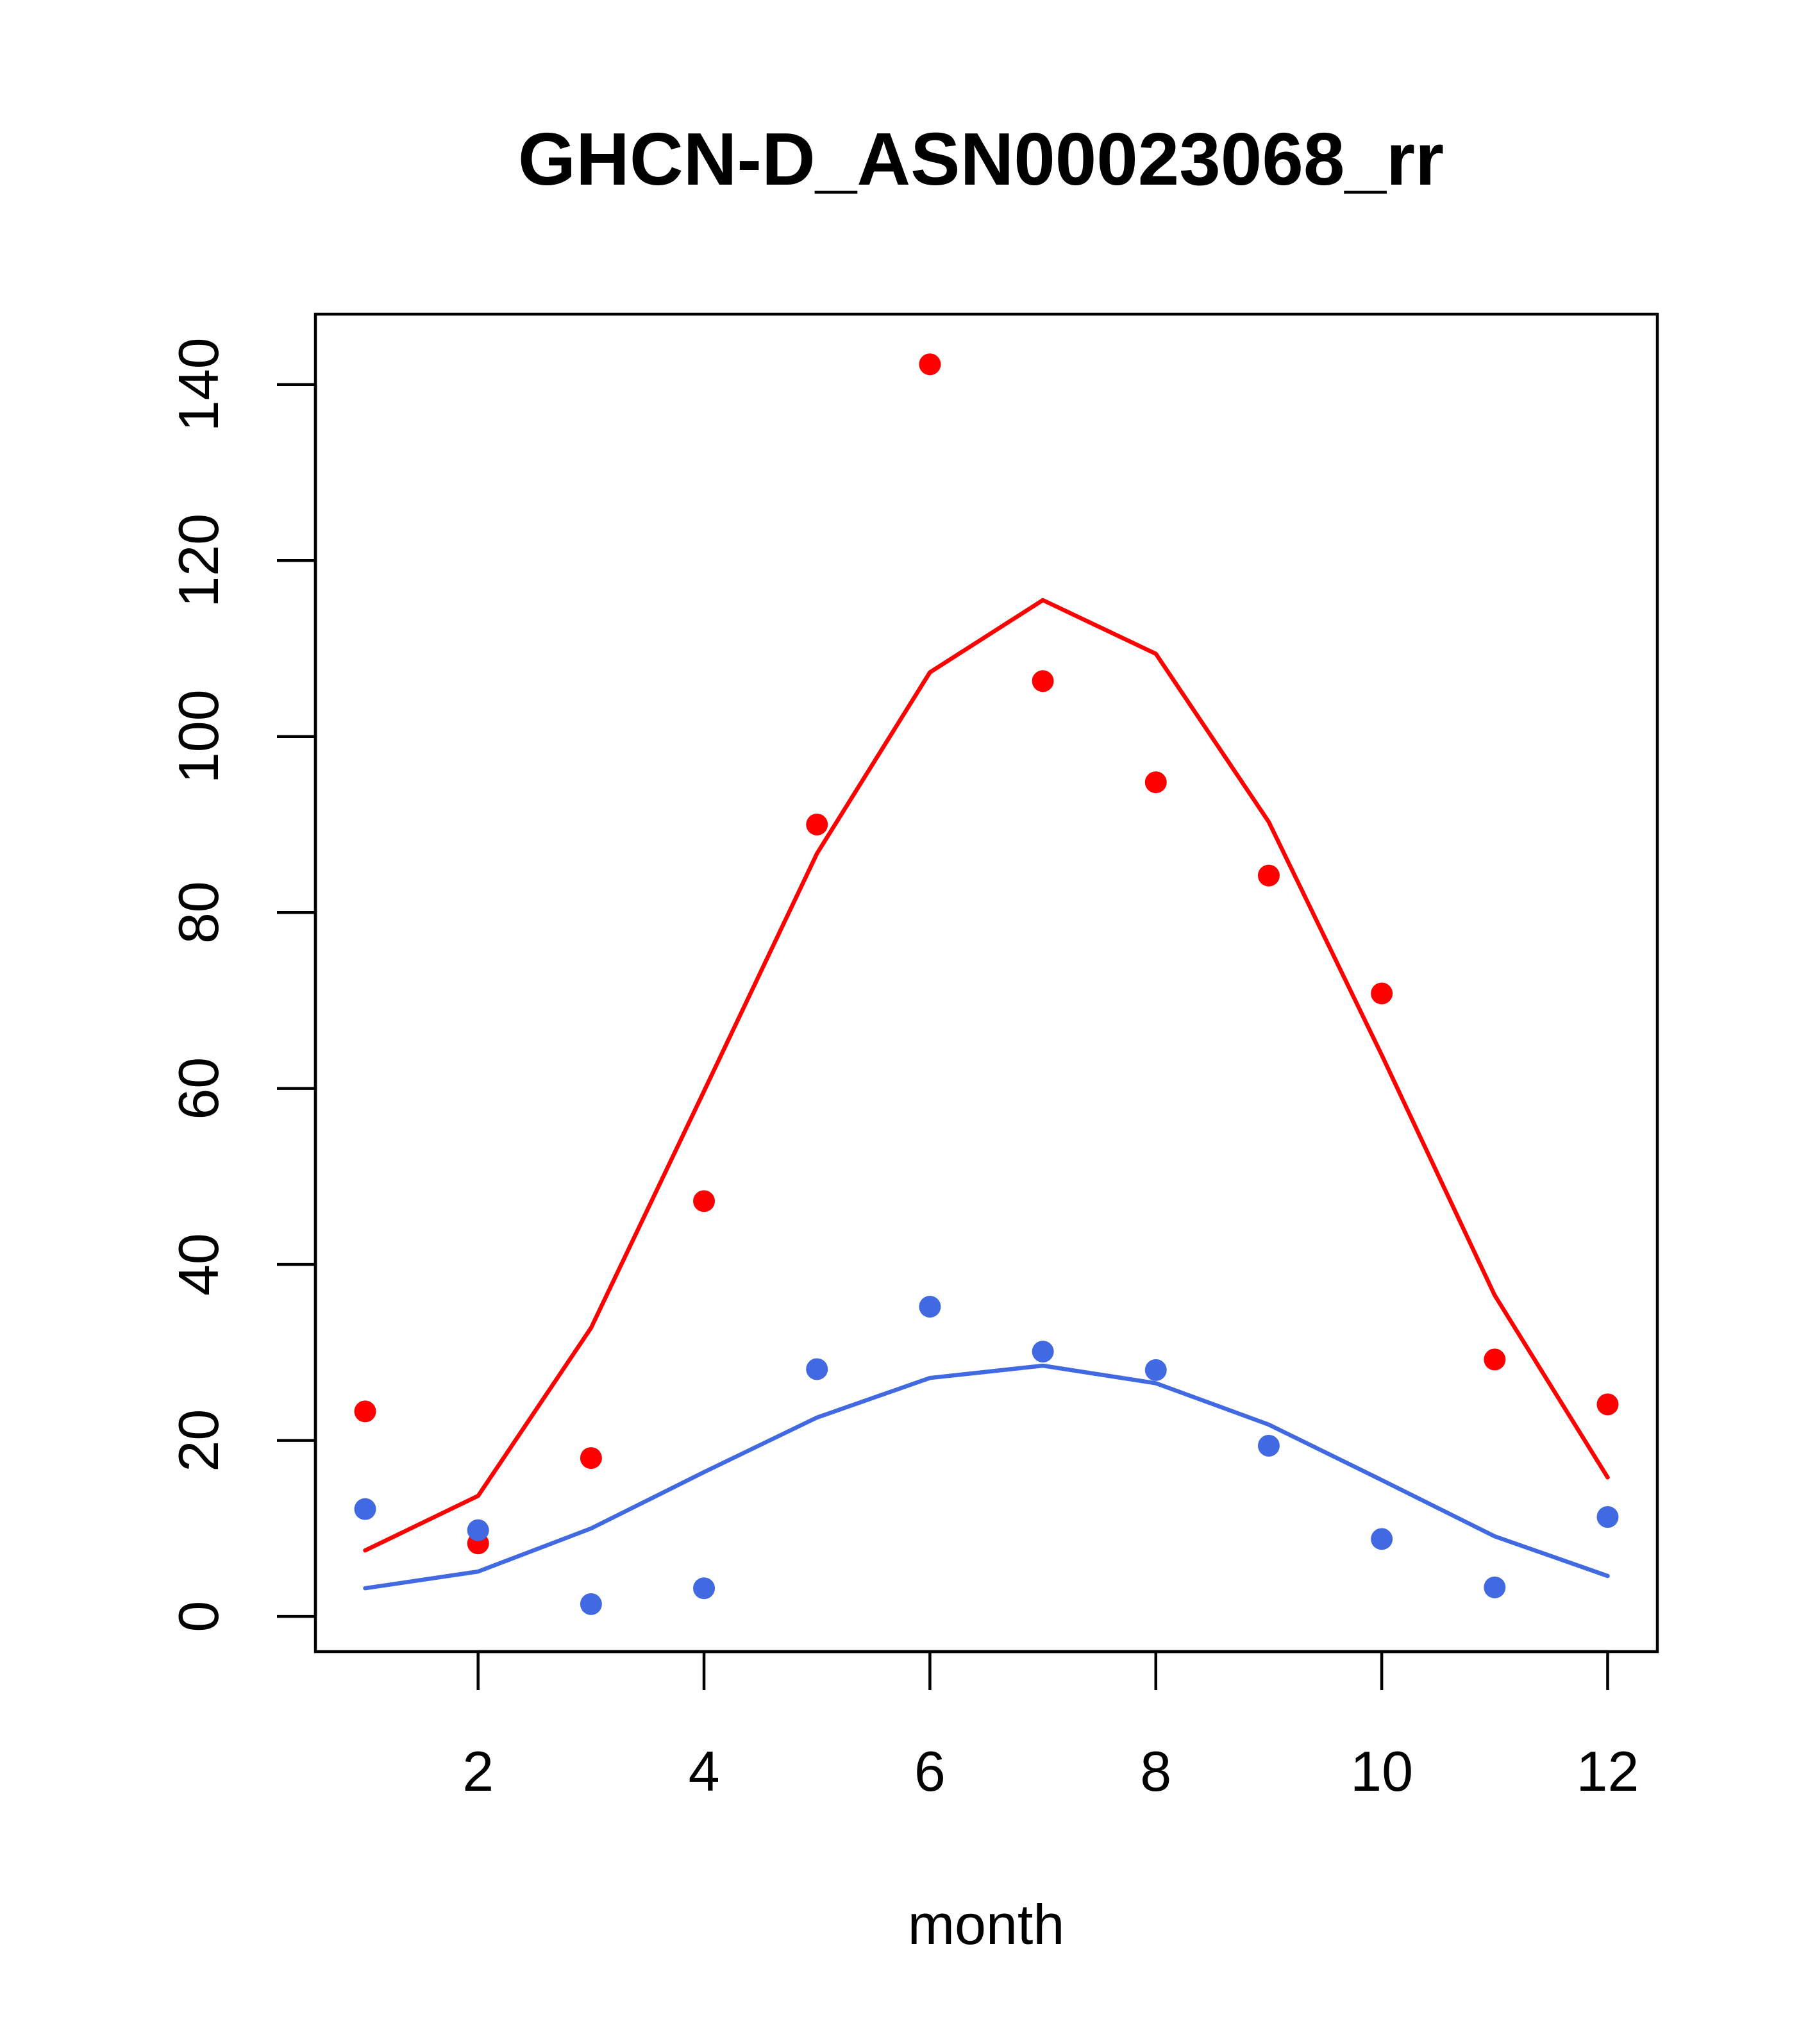 The width and height of the screenshot is (1817, 2044). I want to click on x-tick-label: 12, so click(1608, 1771).